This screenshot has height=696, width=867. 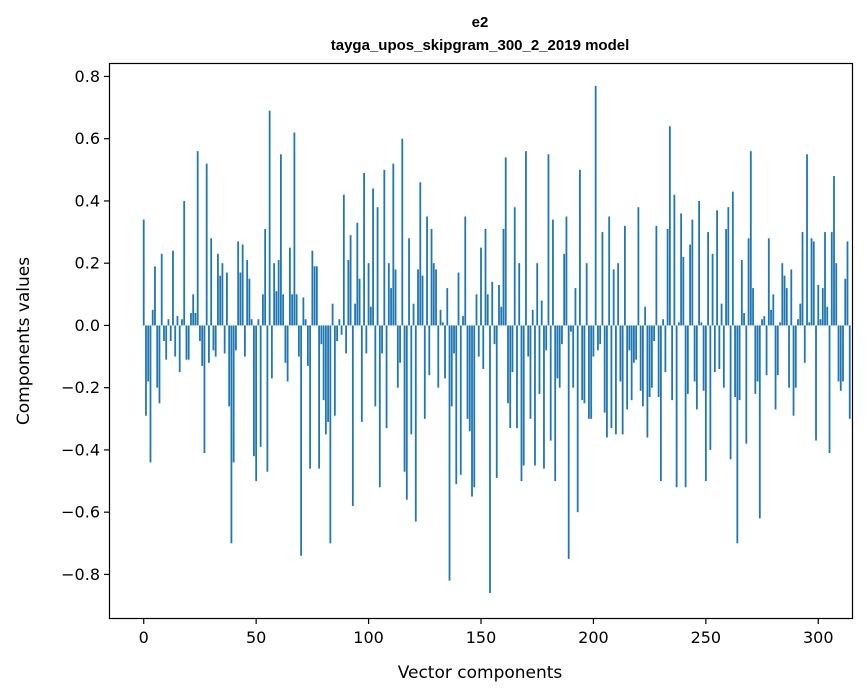 I want to click on chart-title: e2, so click(x=480, y=22).